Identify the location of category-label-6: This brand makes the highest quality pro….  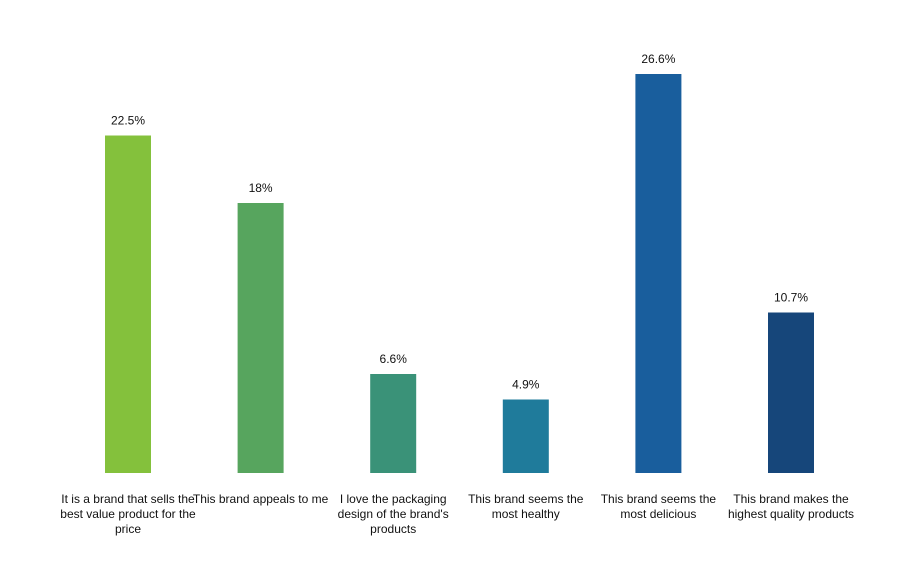
(791, 506).